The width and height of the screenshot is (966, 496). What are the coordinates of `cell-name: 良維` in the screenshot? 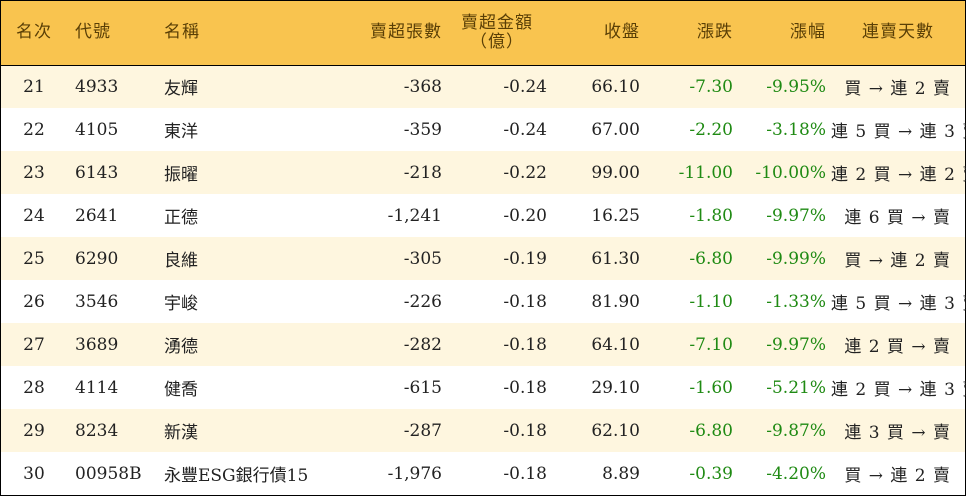 It's located at (181, 261).